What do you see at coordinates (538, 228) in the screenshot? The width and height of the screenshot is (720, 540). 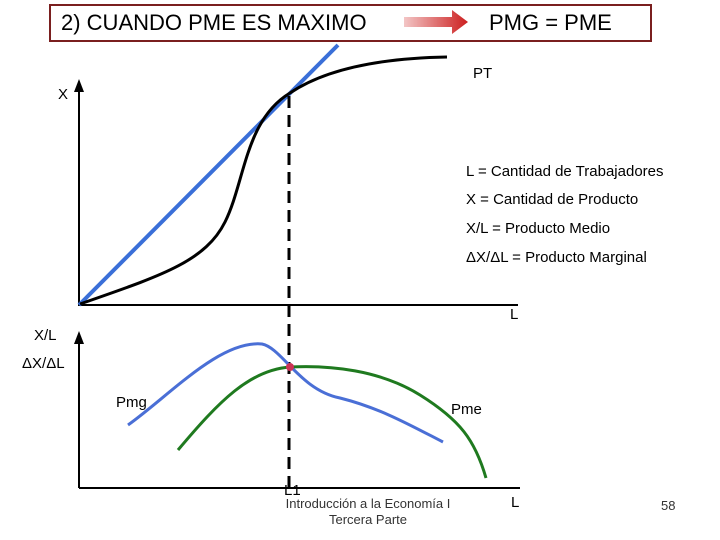 I see `legend-item-xl: X/L = Producto Medio` at bounding box center [538, 228].